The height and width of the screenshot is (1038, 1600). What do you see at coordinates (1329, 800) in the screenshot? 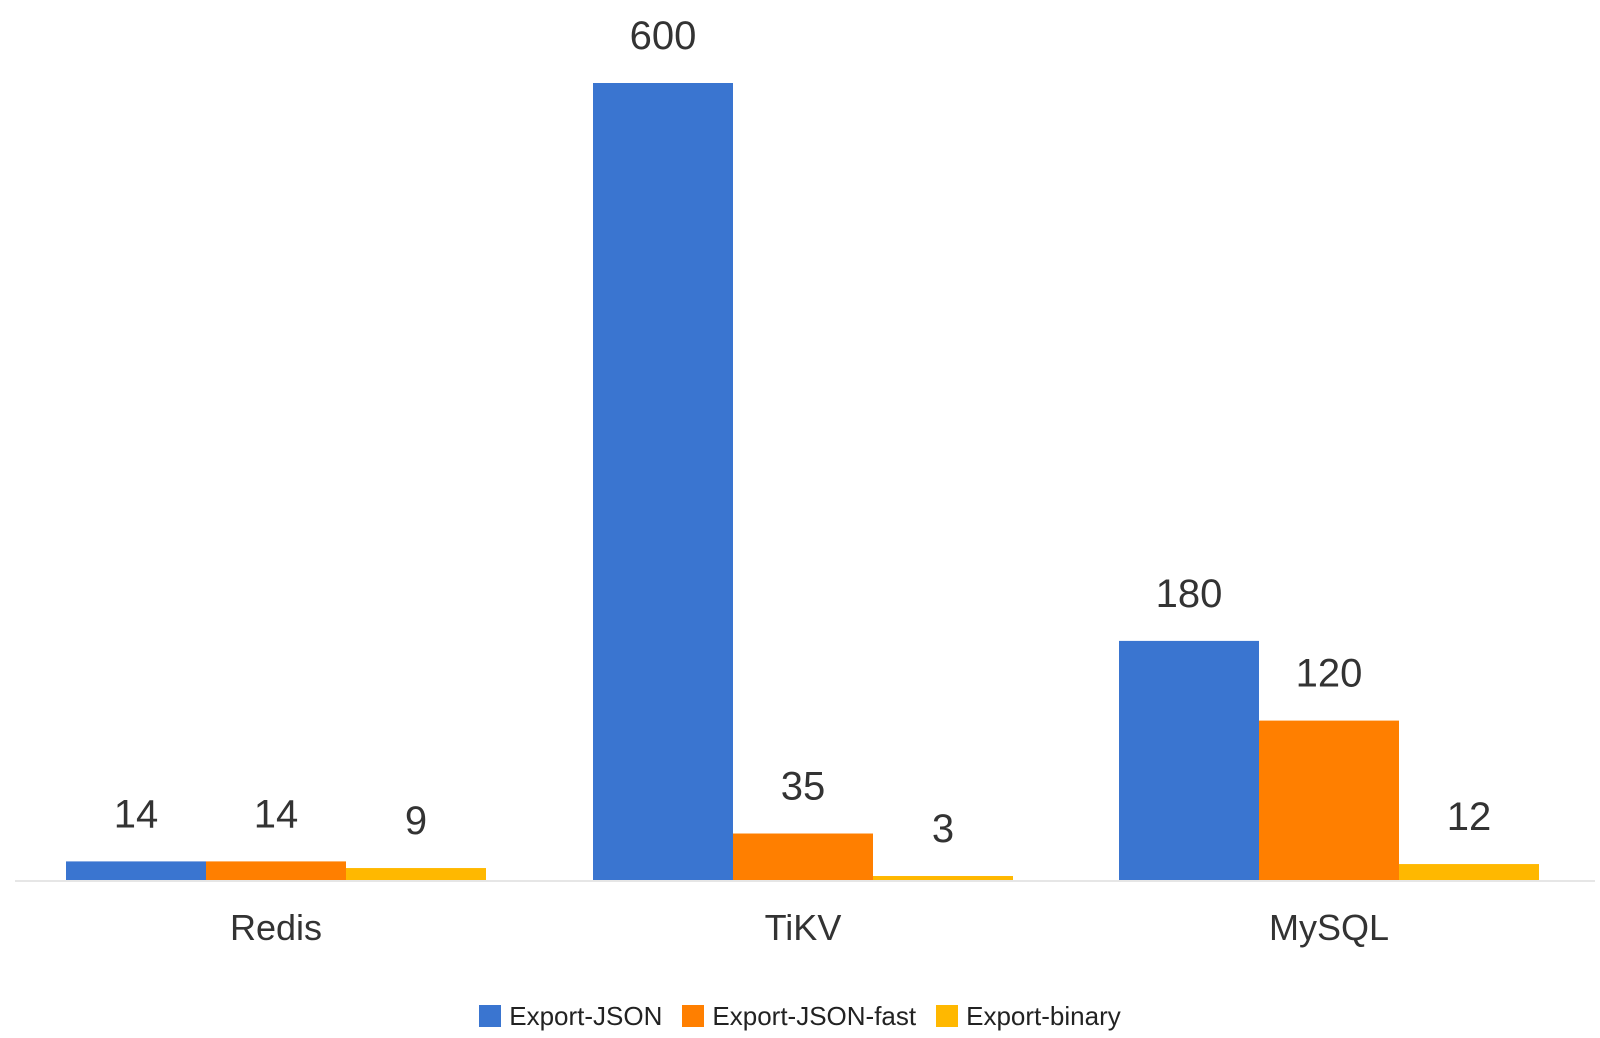
I see `bar-mysql-export-json-fast` at bounding box center [1329, 800].